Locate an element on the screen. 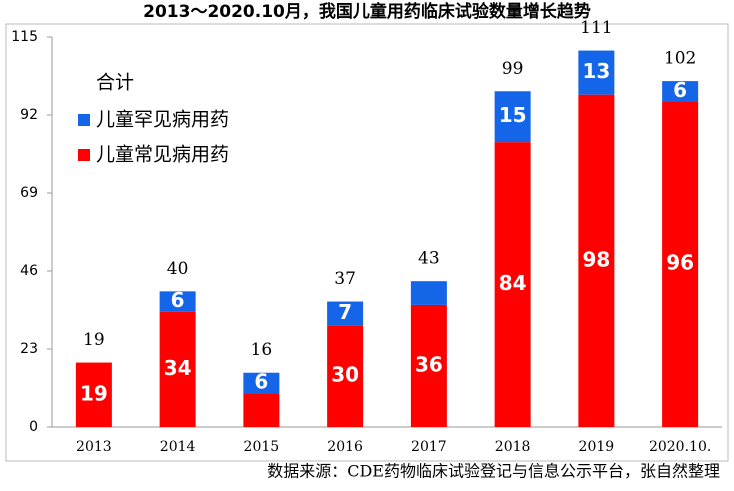  data-label: 98 is located at coordinates (596, 259).